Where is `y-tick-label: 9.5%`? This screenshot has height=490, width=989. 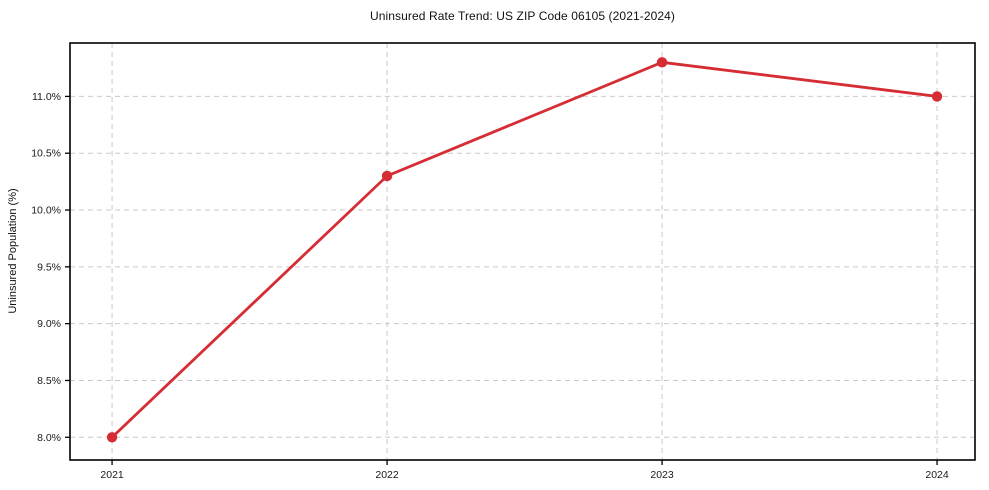 y-tick-label: 9.5% is located at coordinates (49, 267).